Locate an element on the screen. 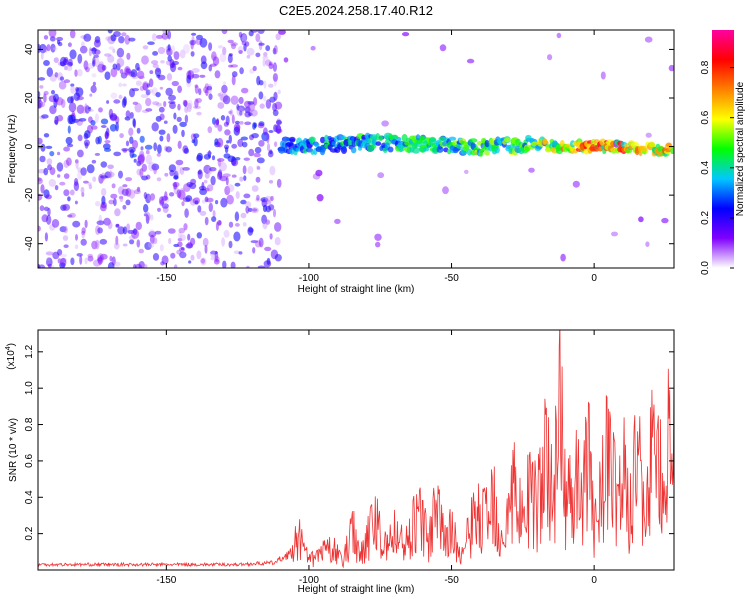 The image size is (750, 600). colorbar-tick-label: 0.2 is located at coordinates (705, 218).